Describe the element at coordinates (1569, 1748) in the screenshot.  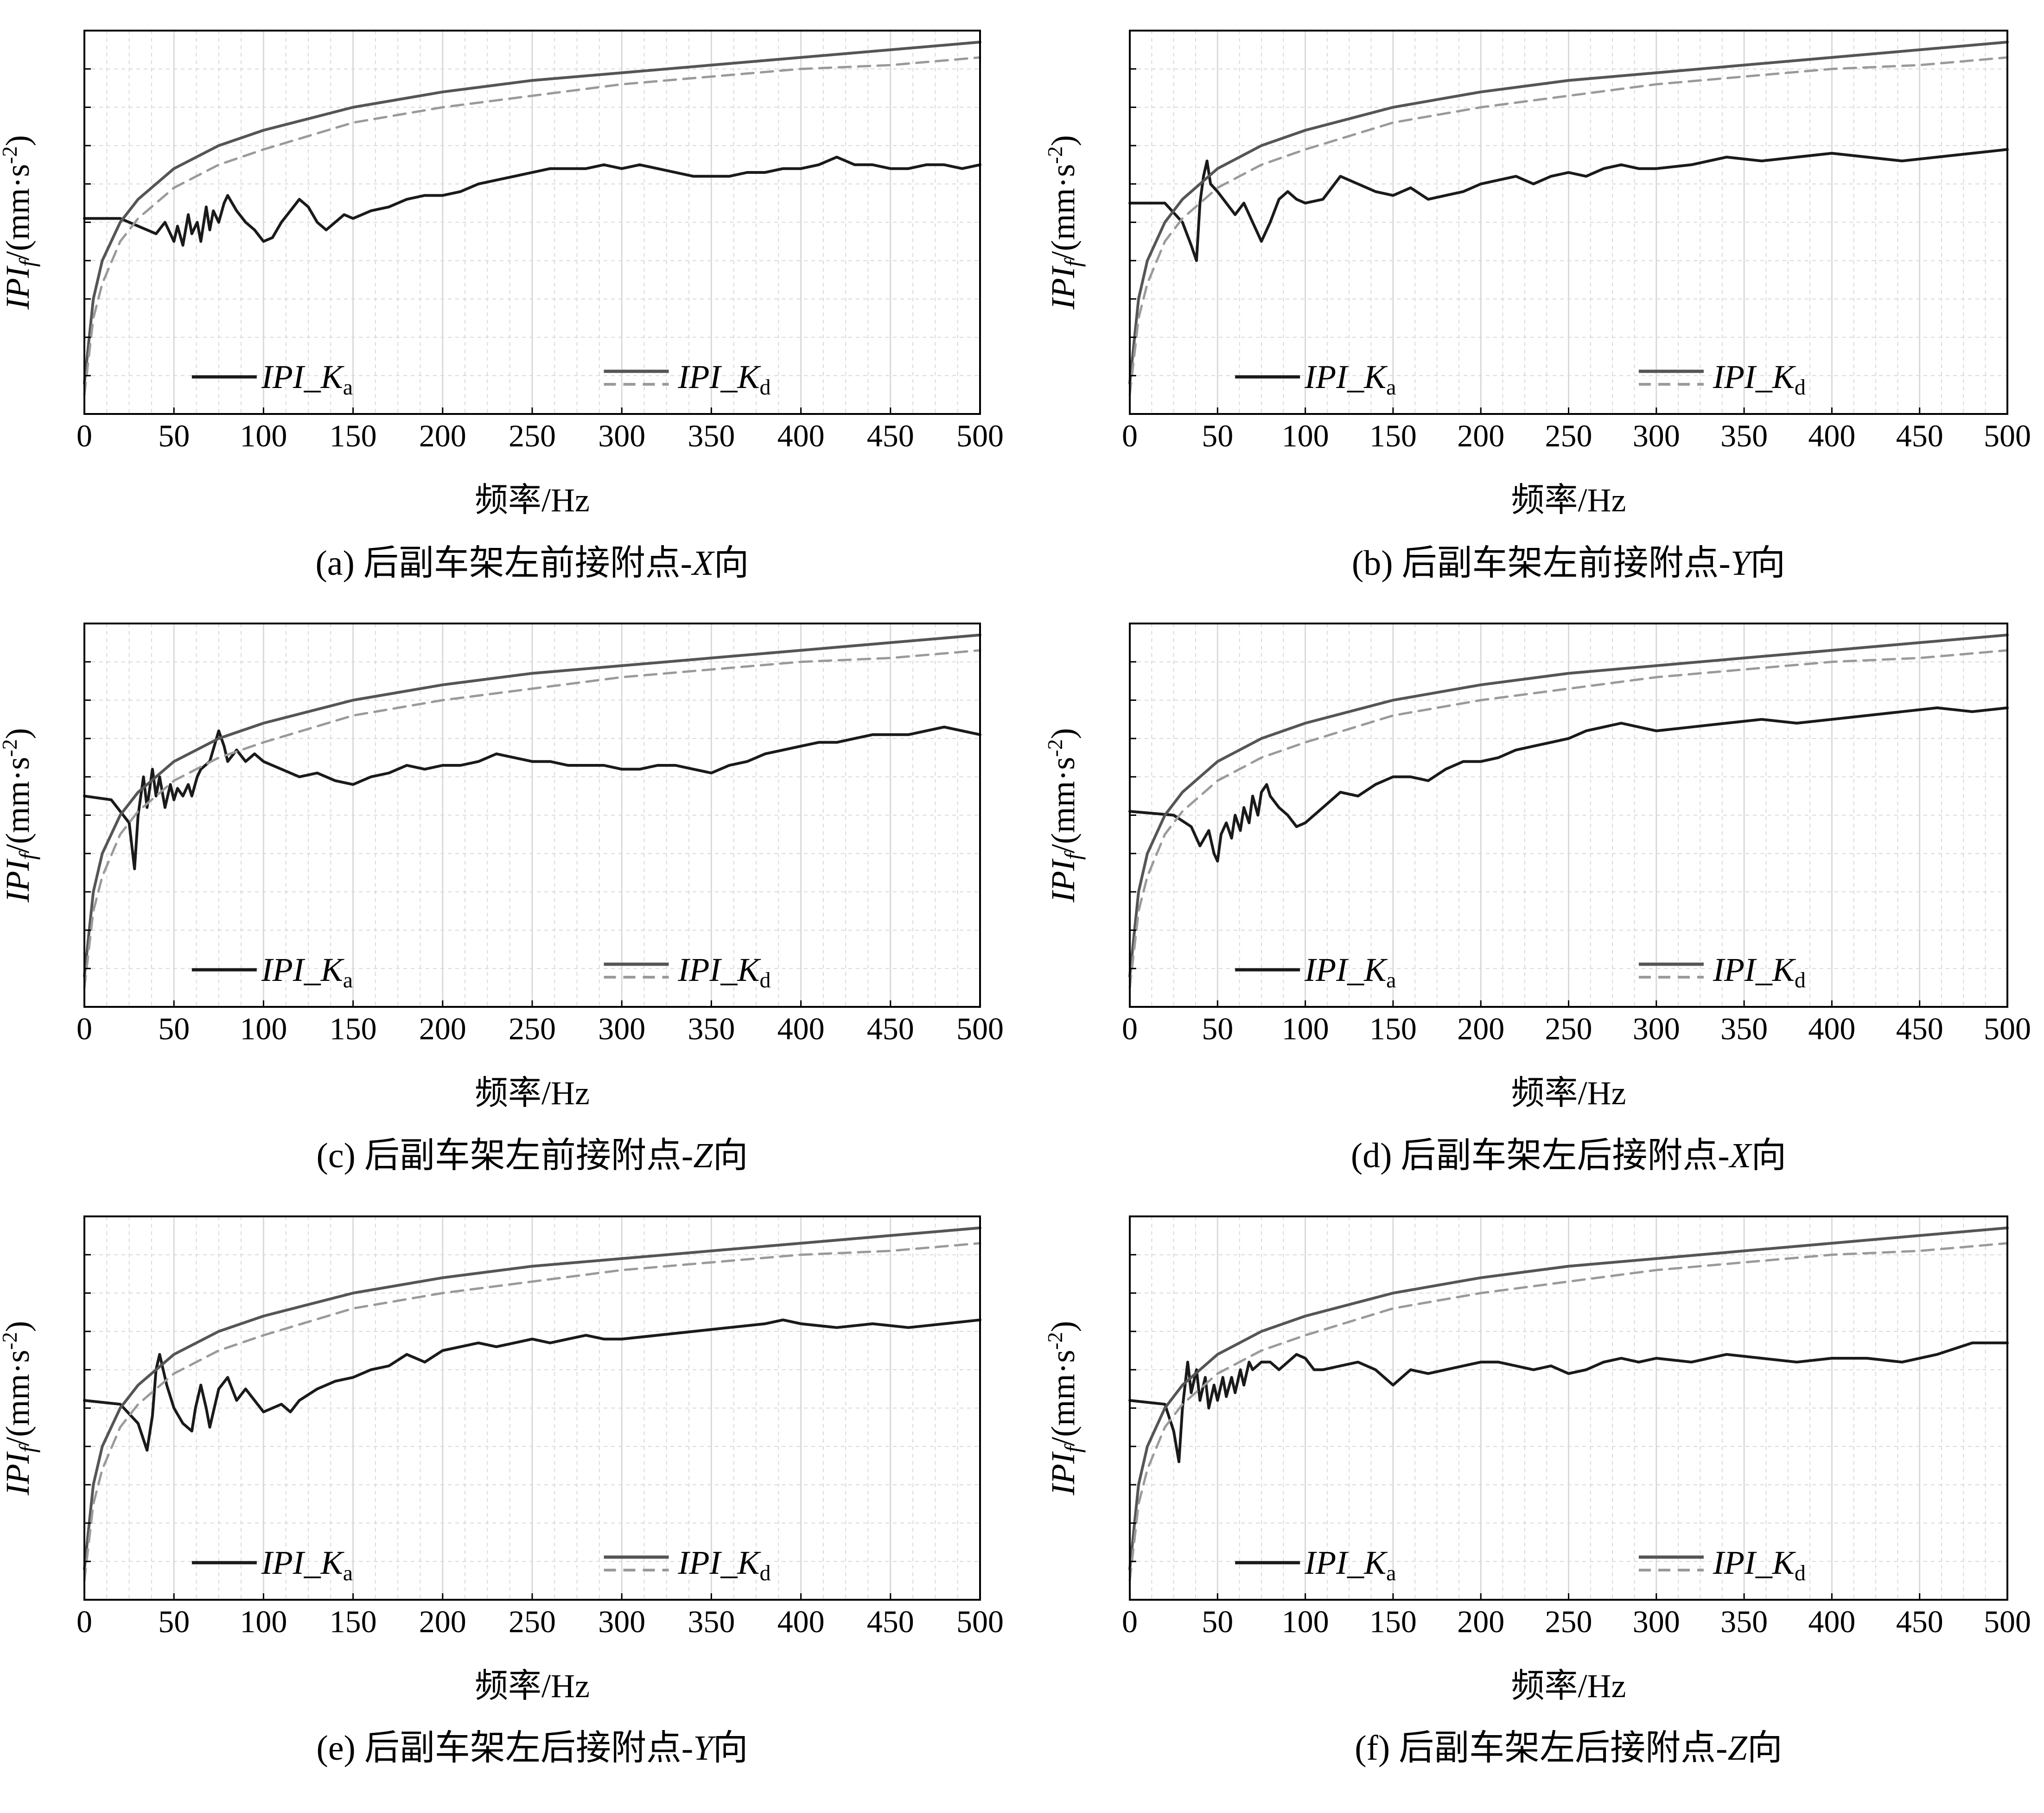
I see `panel-caption: (f) 后副车架左后接附点-Z向` at that location.